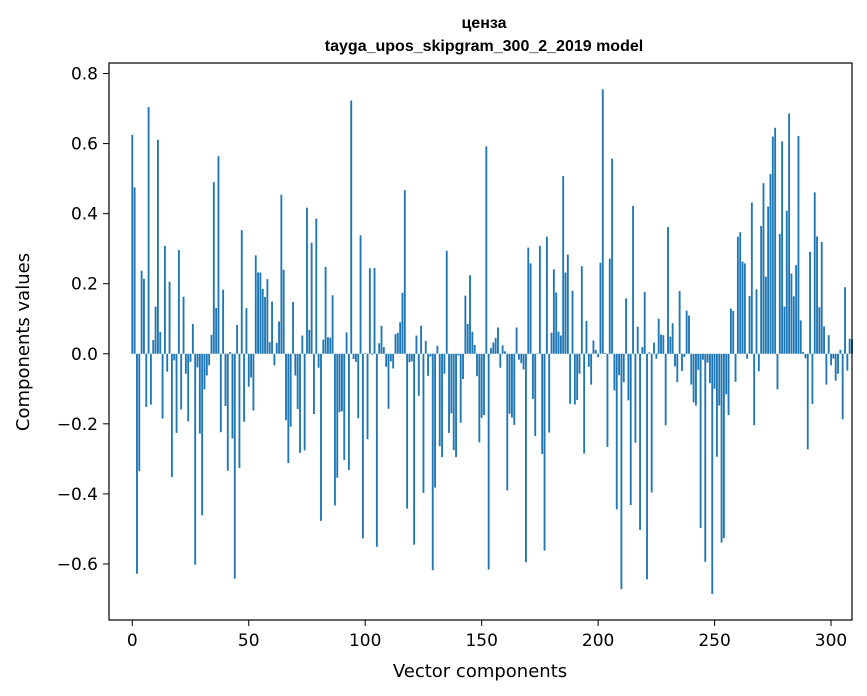  Describe the element at coordinates (84, 75) in the screenshot. I see `y-tick-label: 0.8` at that location.